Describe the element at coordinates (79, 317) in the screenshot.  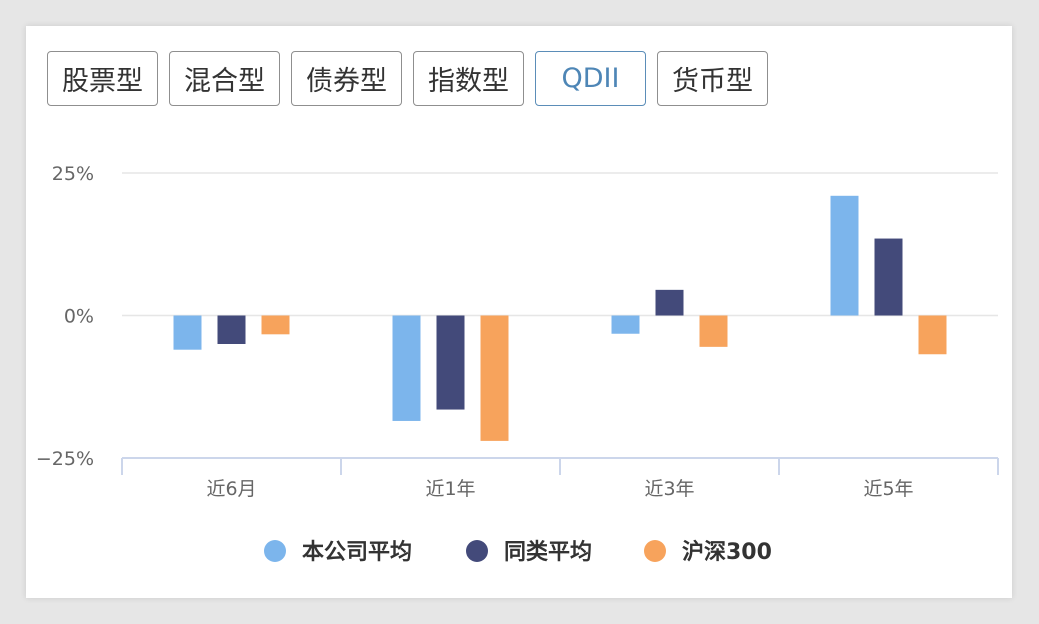
I see `y-tick-label: 0%` at that location.